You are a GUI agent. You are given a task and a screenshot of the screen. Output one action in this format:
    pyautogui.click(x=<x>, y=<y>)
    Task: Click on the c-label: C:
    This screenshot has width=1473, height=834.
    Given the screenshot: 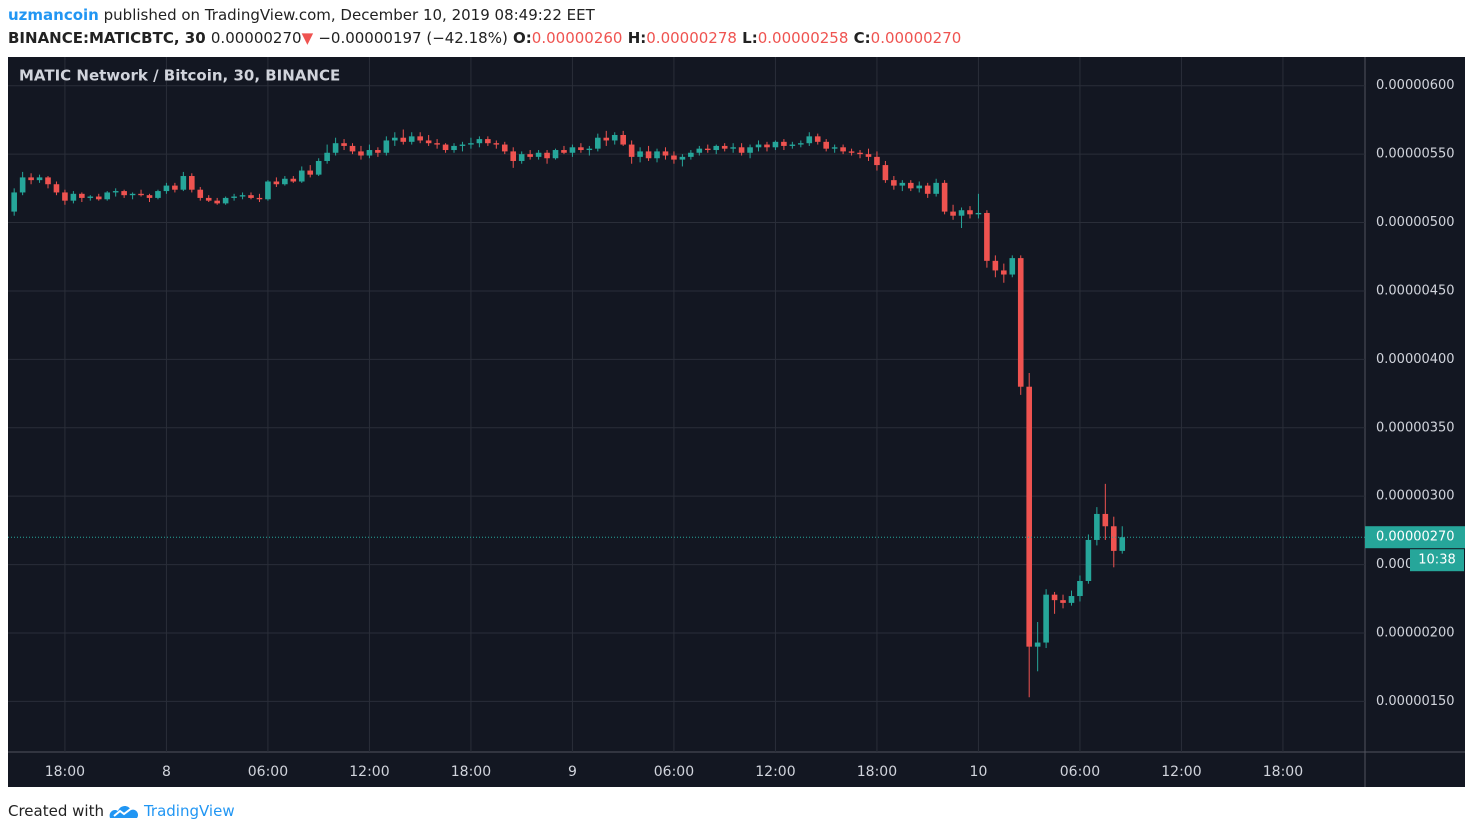 What is the action you would take?
    pyautogui.click(x=862, y=38)
    